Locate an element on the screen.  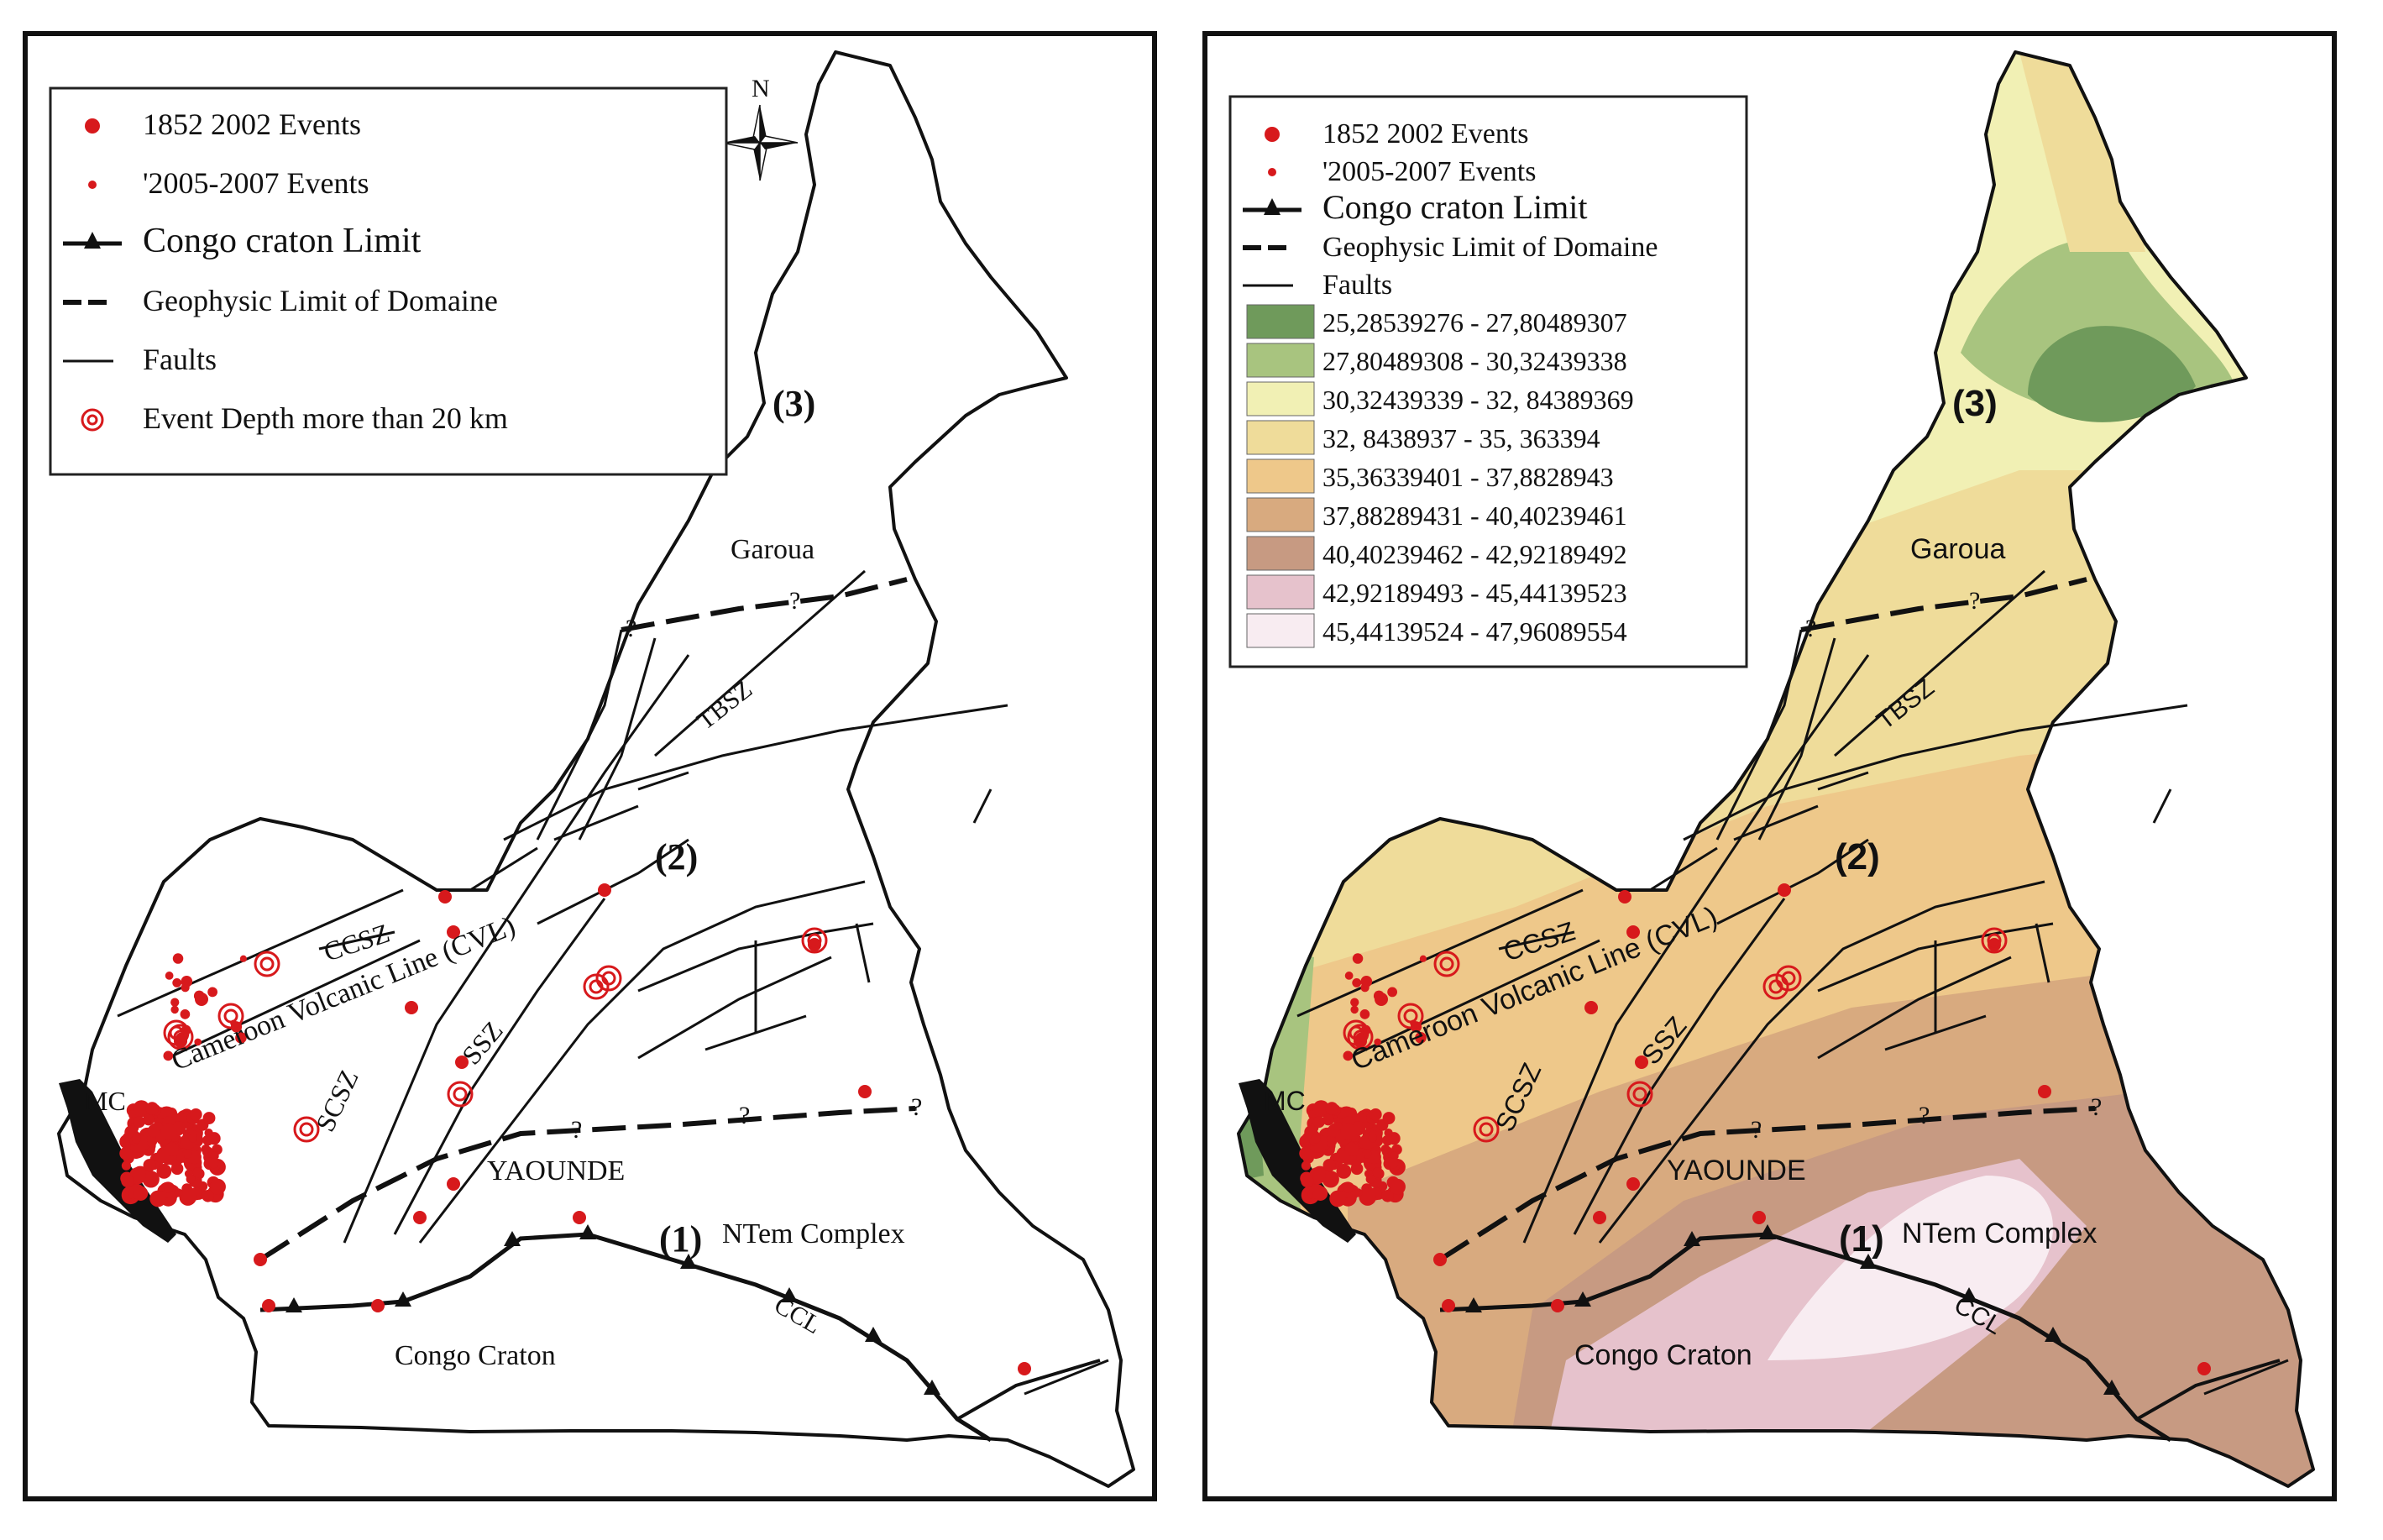
class-range-label: 25,28539276 - 27,80489307 is located at coordinates (1474, 322).